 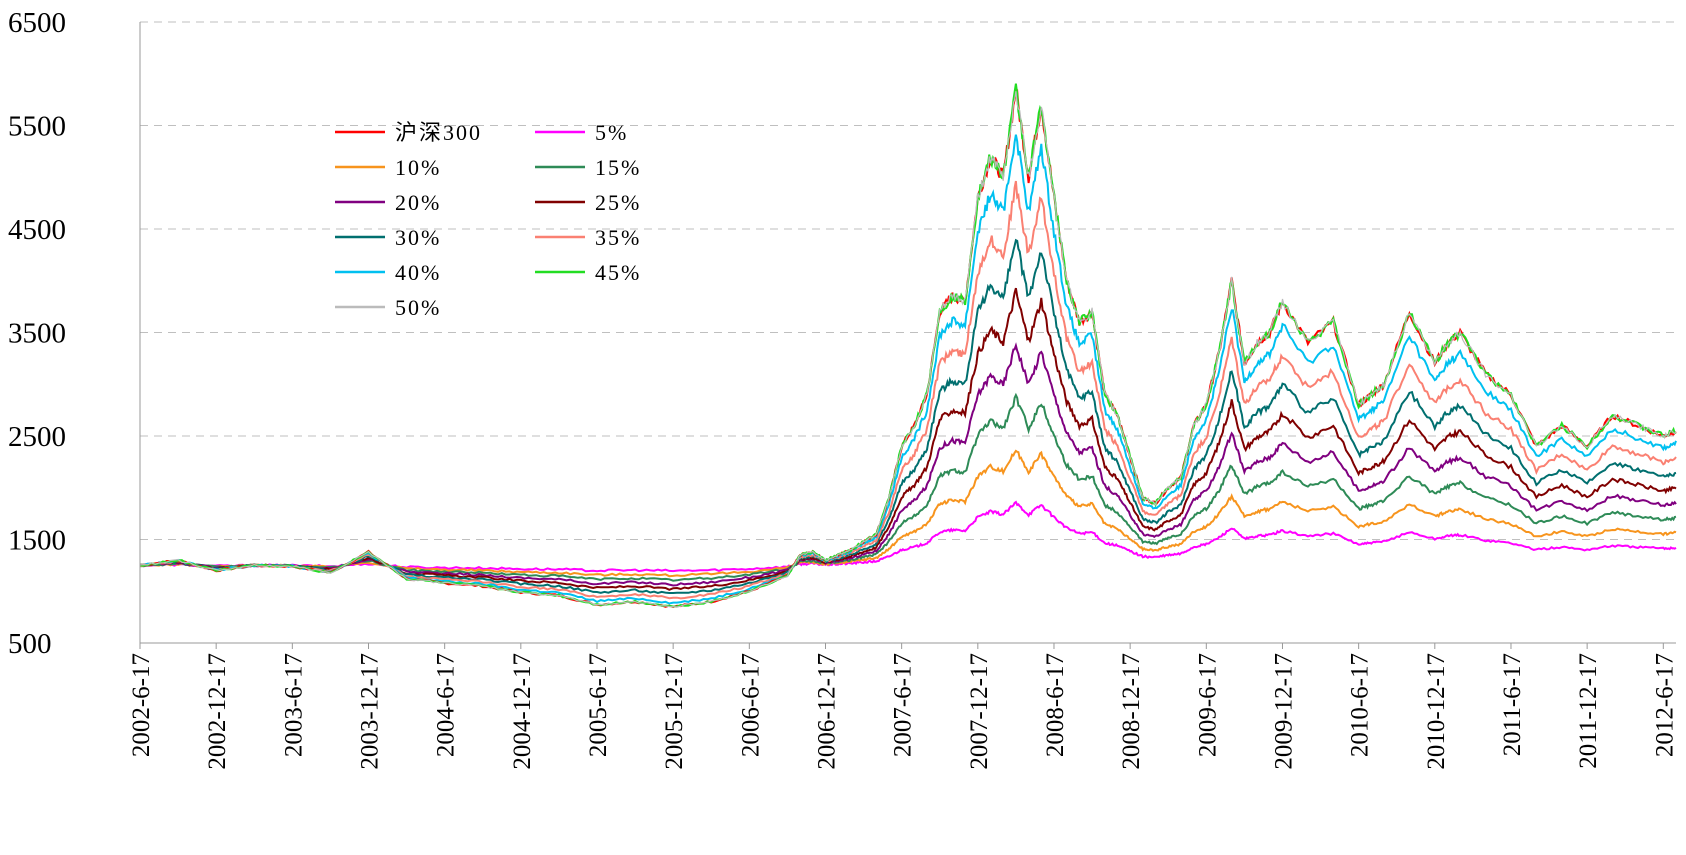 I want to click on y-tick-label: 3500, so click(x=37, y=334).